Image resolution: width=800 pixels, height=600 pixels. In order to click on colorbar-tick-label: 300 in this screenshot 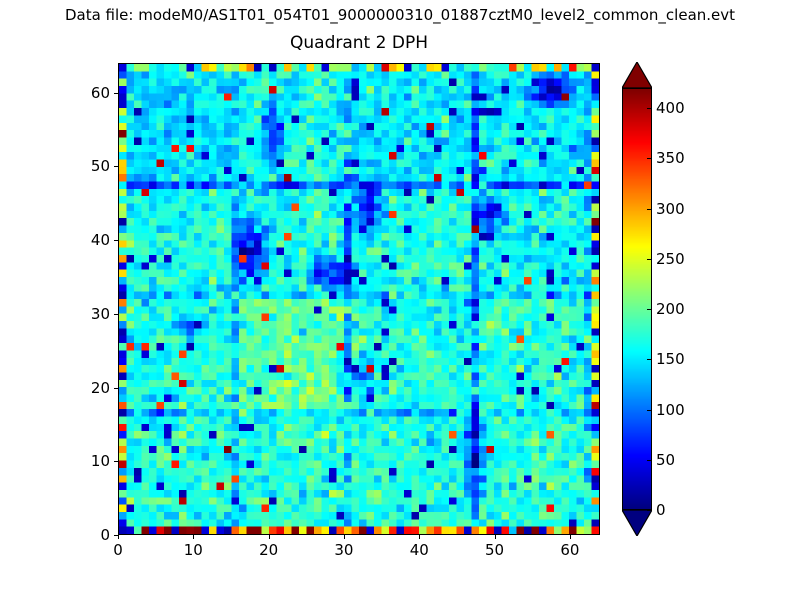, I will do `click(670, 208)`.